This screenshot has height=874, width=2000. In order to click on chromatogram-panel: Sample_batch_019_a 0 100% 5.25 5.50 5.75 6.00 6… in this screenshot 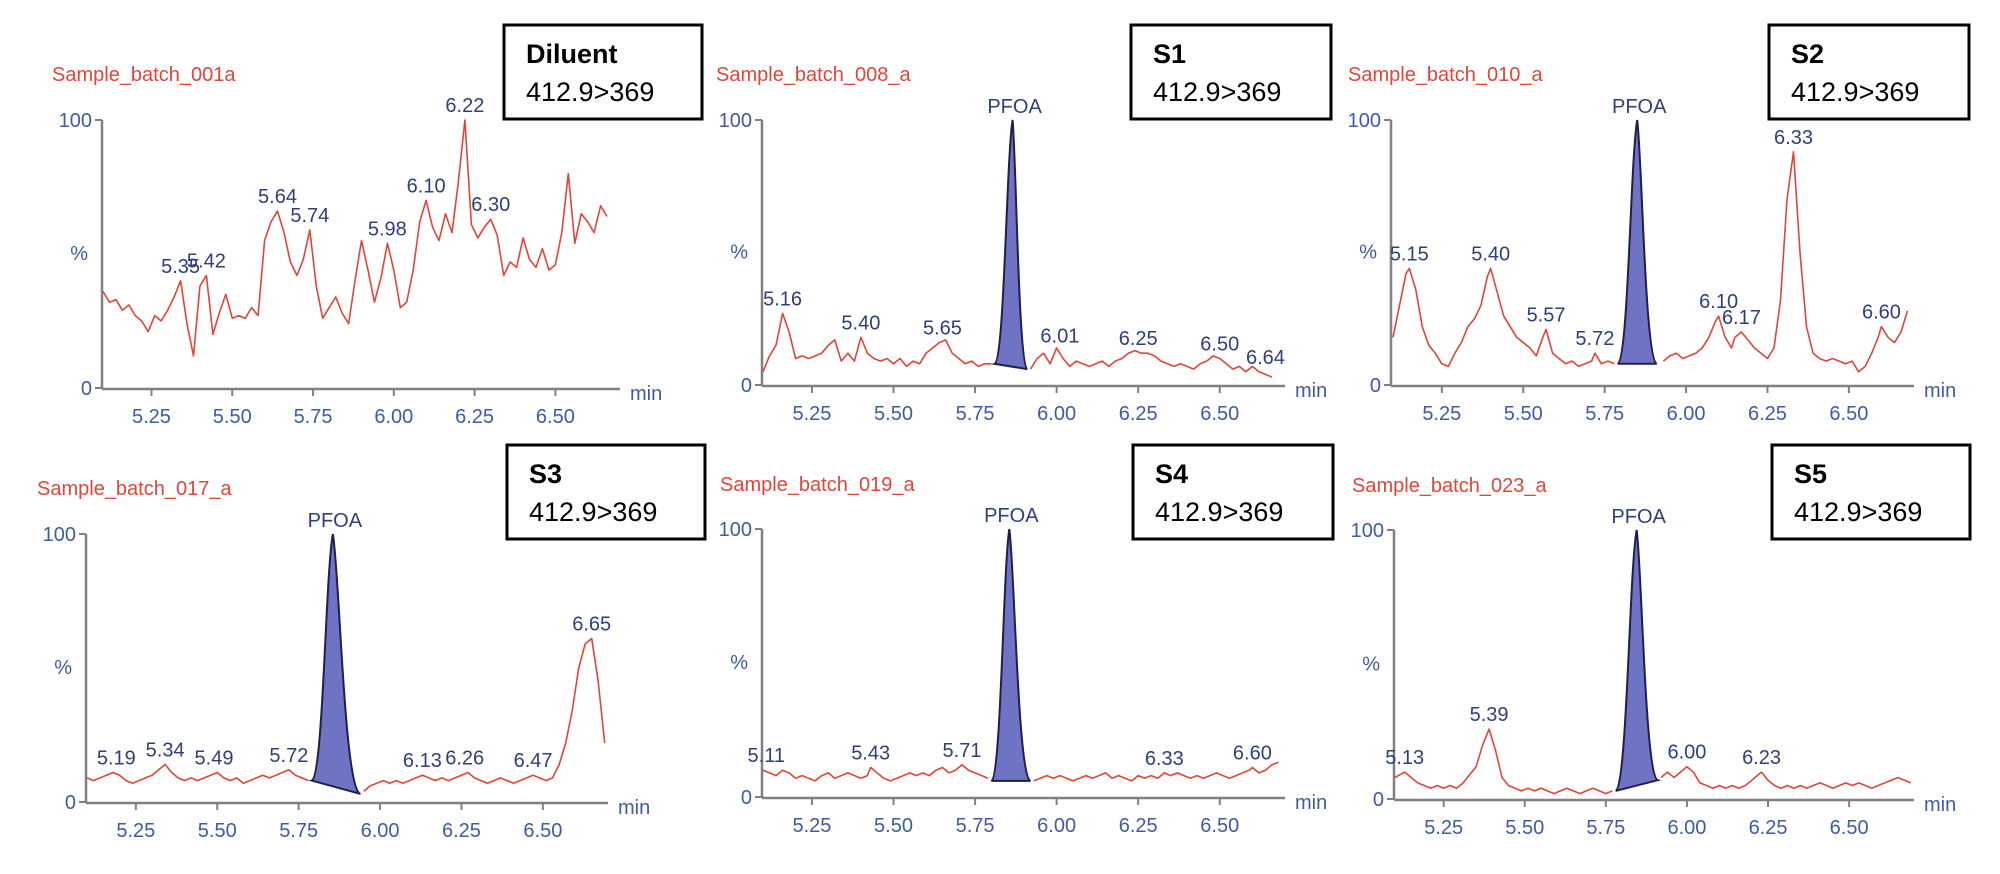, I will do `click(1027, 640)`.